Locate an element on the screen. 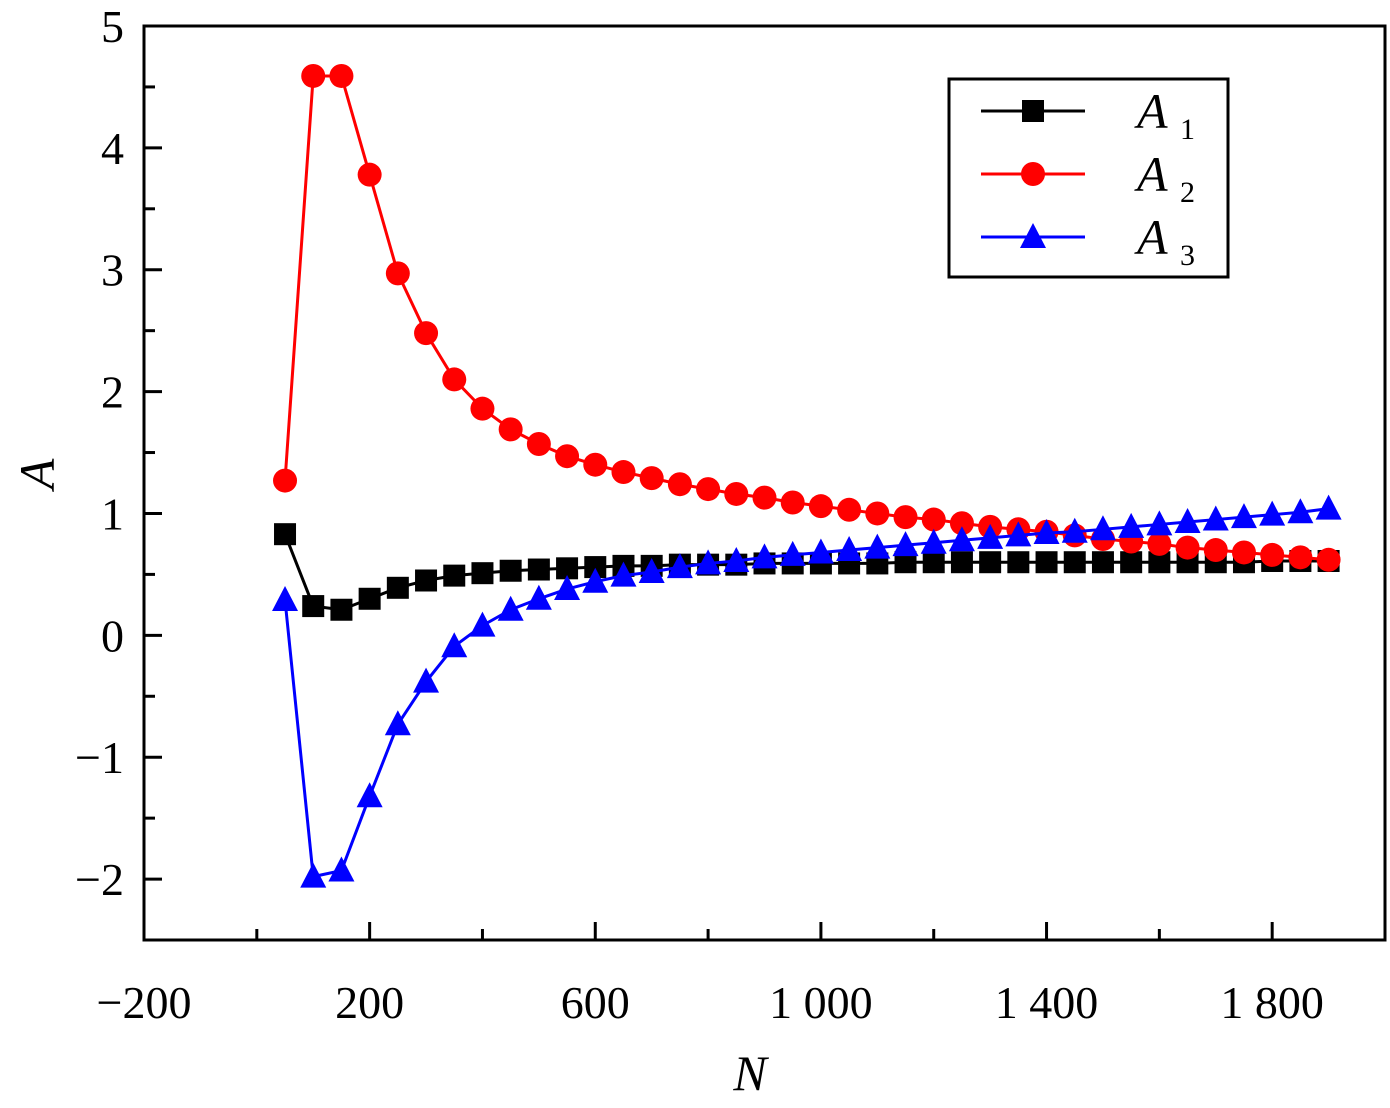 Image resolution: width=1390 pixels, height=1108 pixels. y-tick-label: 2 is located at coordinates (112, 392).